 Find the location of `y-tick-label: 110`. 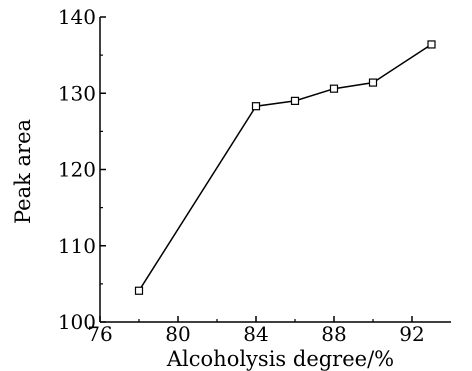

y-tick-label: 110 is located at coordinates (77, 246).